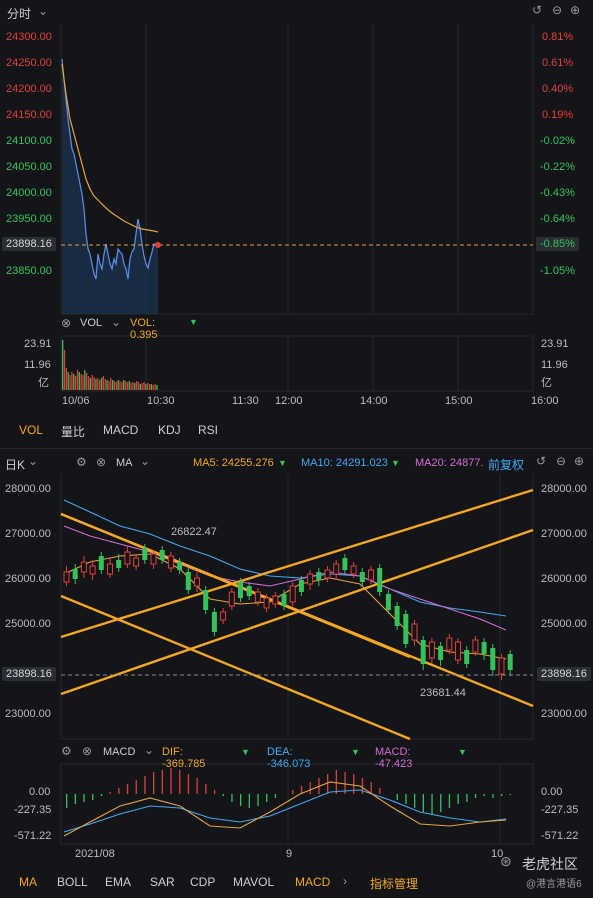  Describe the element at coordinates (506, 465) in the screenshot. I see `adjust-mode: 前复权` at that location.